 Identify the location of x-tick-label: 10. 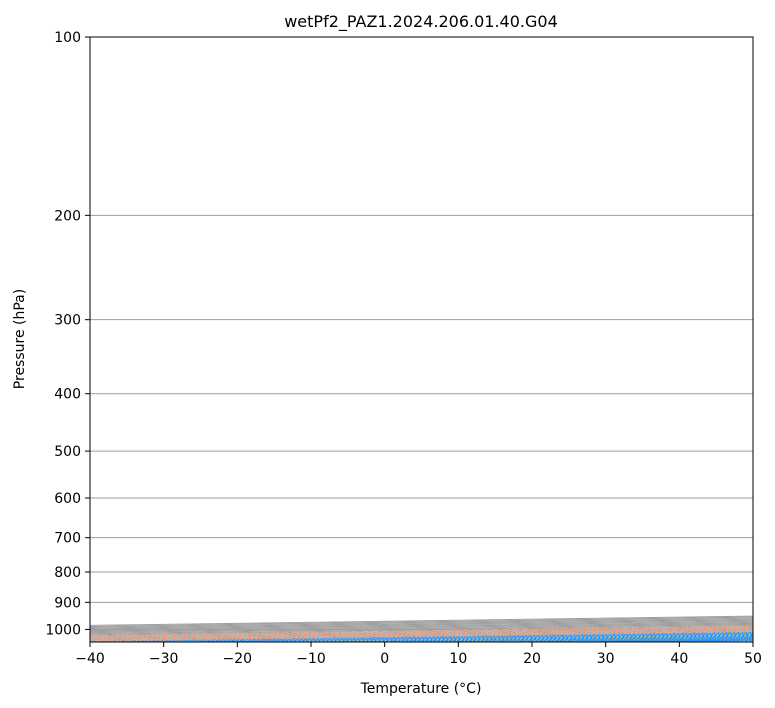
(458, 659).